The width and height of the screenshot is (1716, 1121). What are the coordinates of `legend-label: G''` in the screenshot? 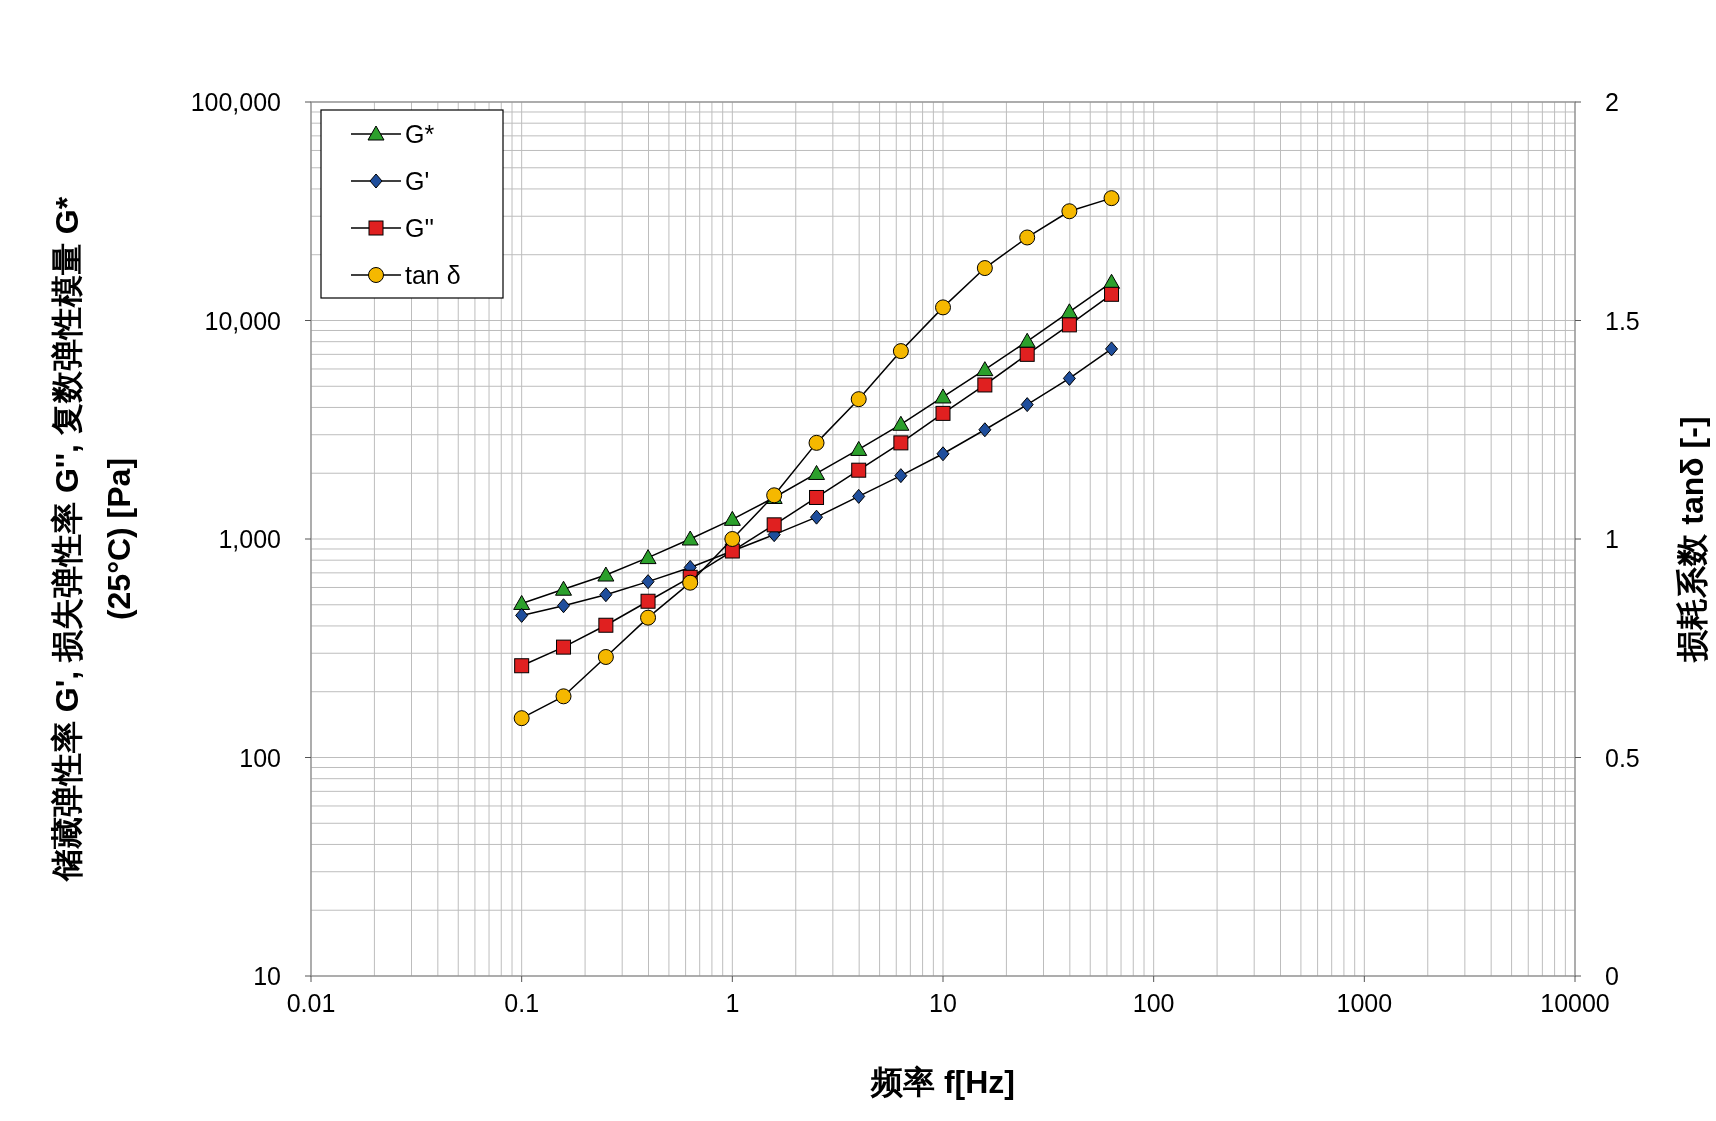 It's located at (419, 228).